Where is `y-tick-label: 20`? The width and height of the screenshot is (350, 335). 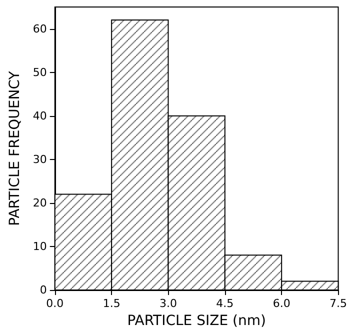
y-tick-label: 20 is located at coordinates (39, 203).